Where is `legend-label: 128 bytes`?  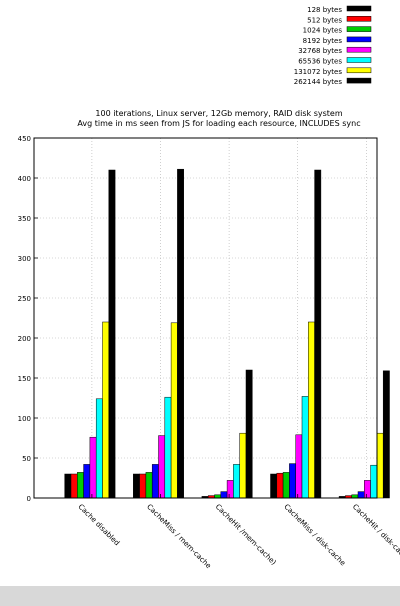
legend-label: 128 bytes is located at coordinates (324, 10).